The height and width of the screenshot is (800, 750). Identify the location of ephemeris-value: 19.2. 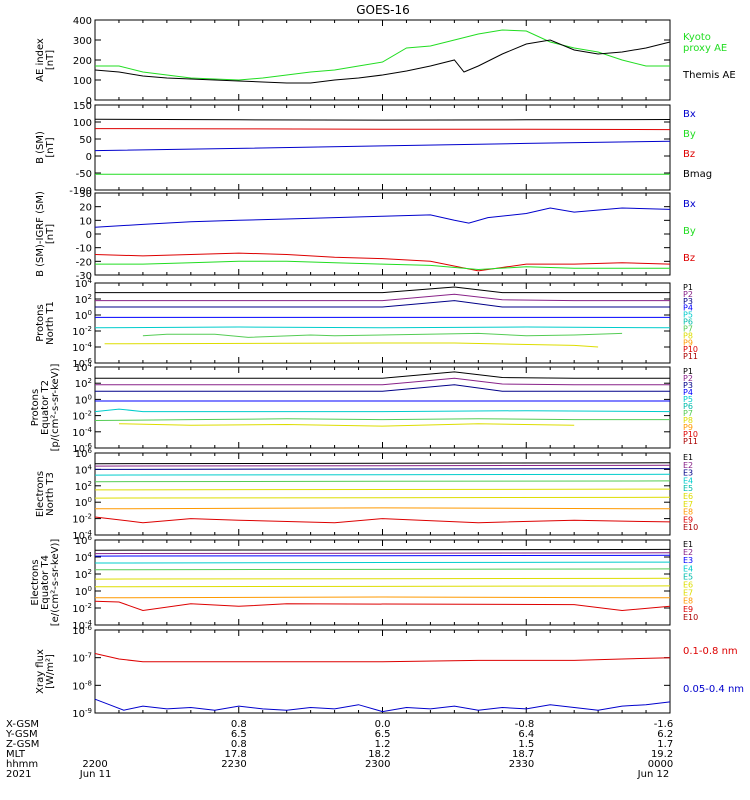
(662, 754).